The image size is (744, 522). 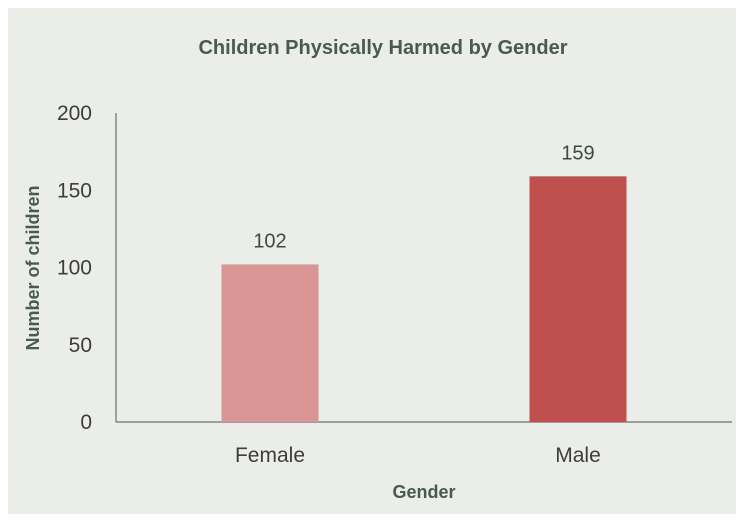 What do you see at coordinates (33, 267) in the screenshot?
I see `y-axis-title: Number of children` at bounding box center [33, 267].